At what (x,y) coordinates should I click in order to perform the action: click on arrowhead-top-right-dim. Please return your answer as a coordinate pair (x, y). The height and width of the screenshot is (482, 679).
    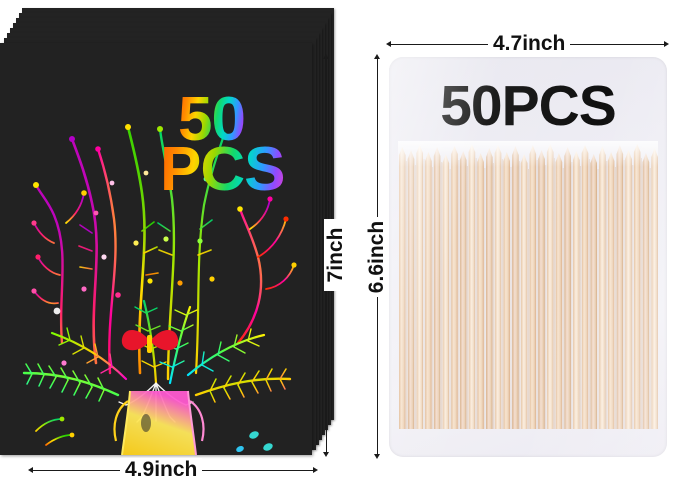
    Looking at the image, I should click on (377, 56).